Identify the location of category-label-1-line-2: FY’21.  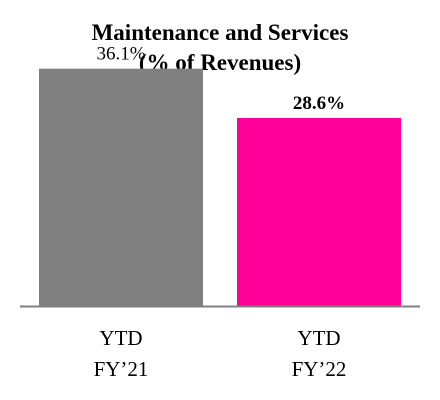
(121, 369).